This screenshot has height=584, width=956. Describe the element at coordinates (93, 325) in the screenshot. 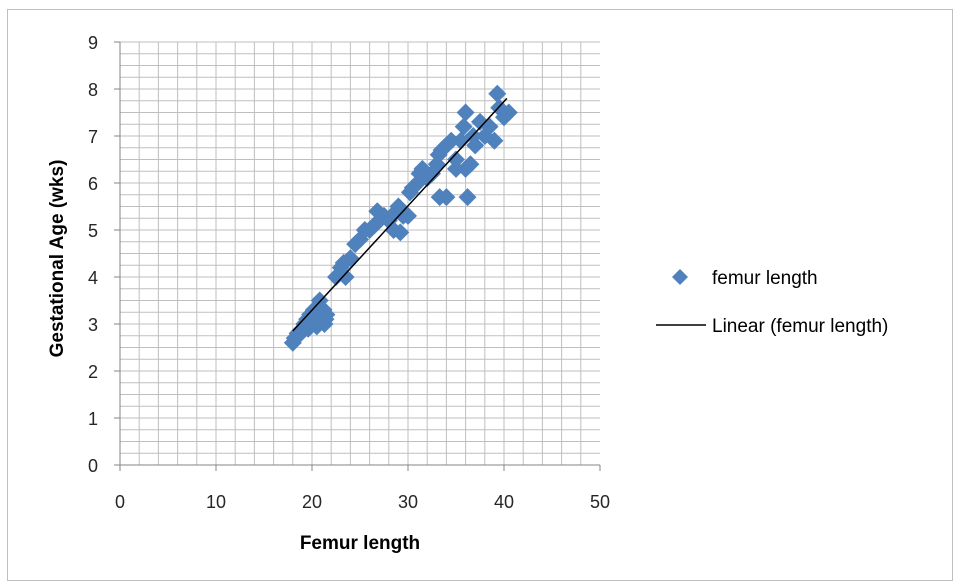

I see `y-tick-label: 3` at that location.